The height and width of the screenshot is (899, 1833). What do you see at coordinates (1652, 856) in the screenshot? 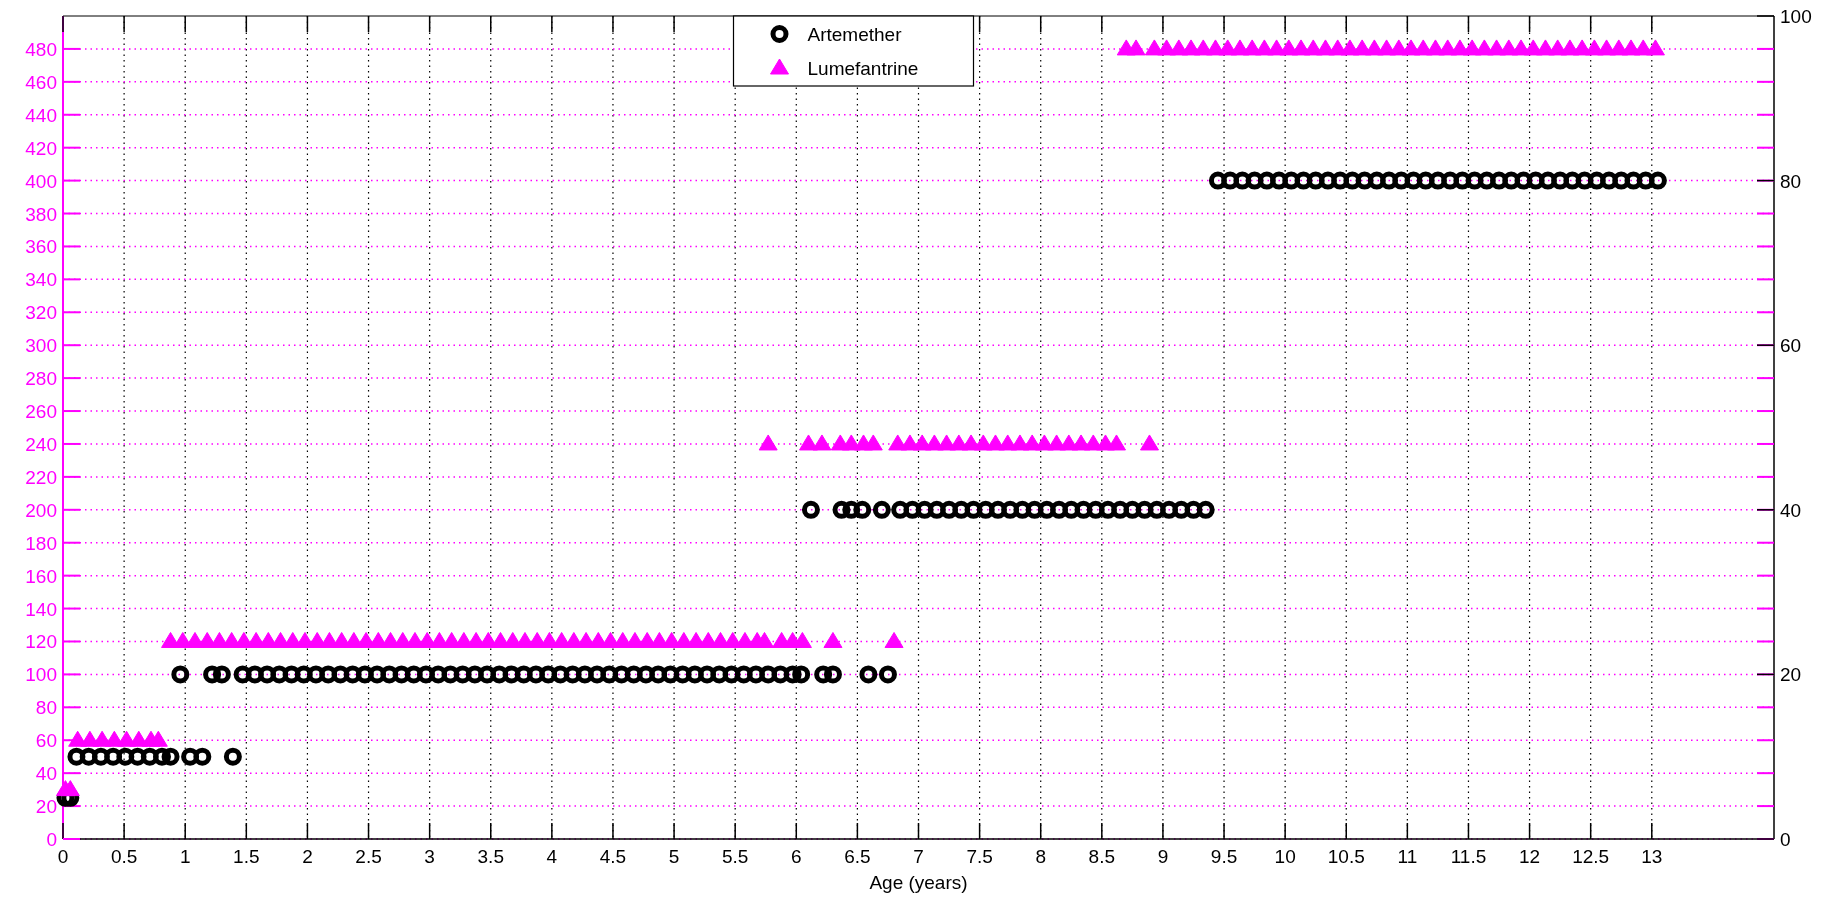
I see `x-tick-label: 13` at bounding box center [1652, 856].